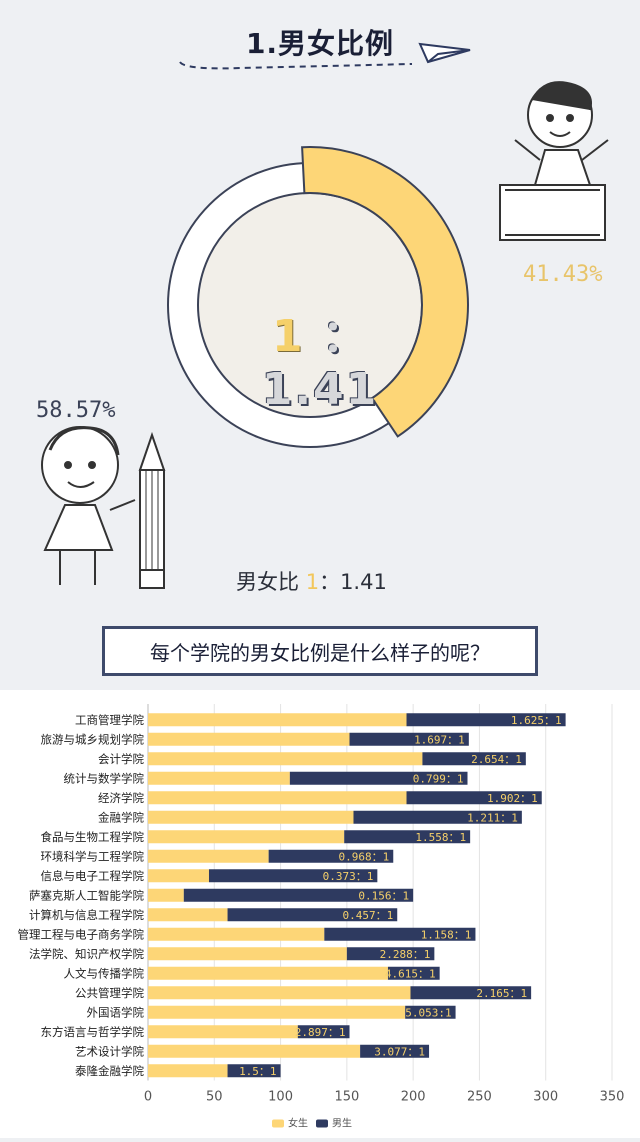 Image resolution: width=640 pixels, height=1142 pixels. Describe the element at coordinates (545, 1097) in the screenshot. I see `x-tick-label: 300` at that location.